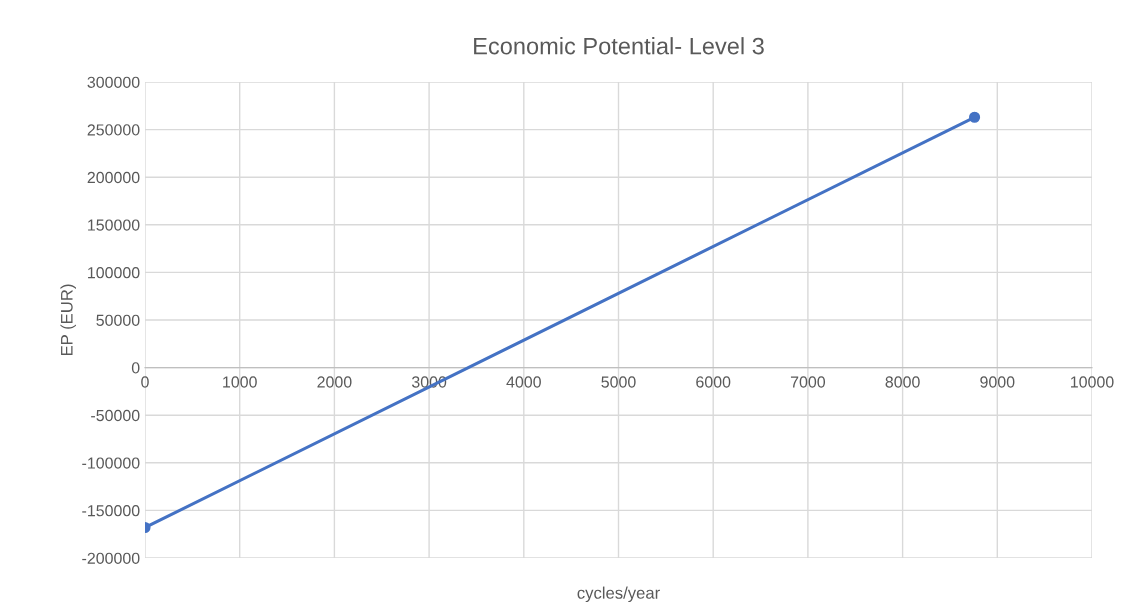 The image size is (1137, 610). Describe the element at coordinates (618, 594) in the screenshot. I see `x-axis-title: cycles/year` at that location.